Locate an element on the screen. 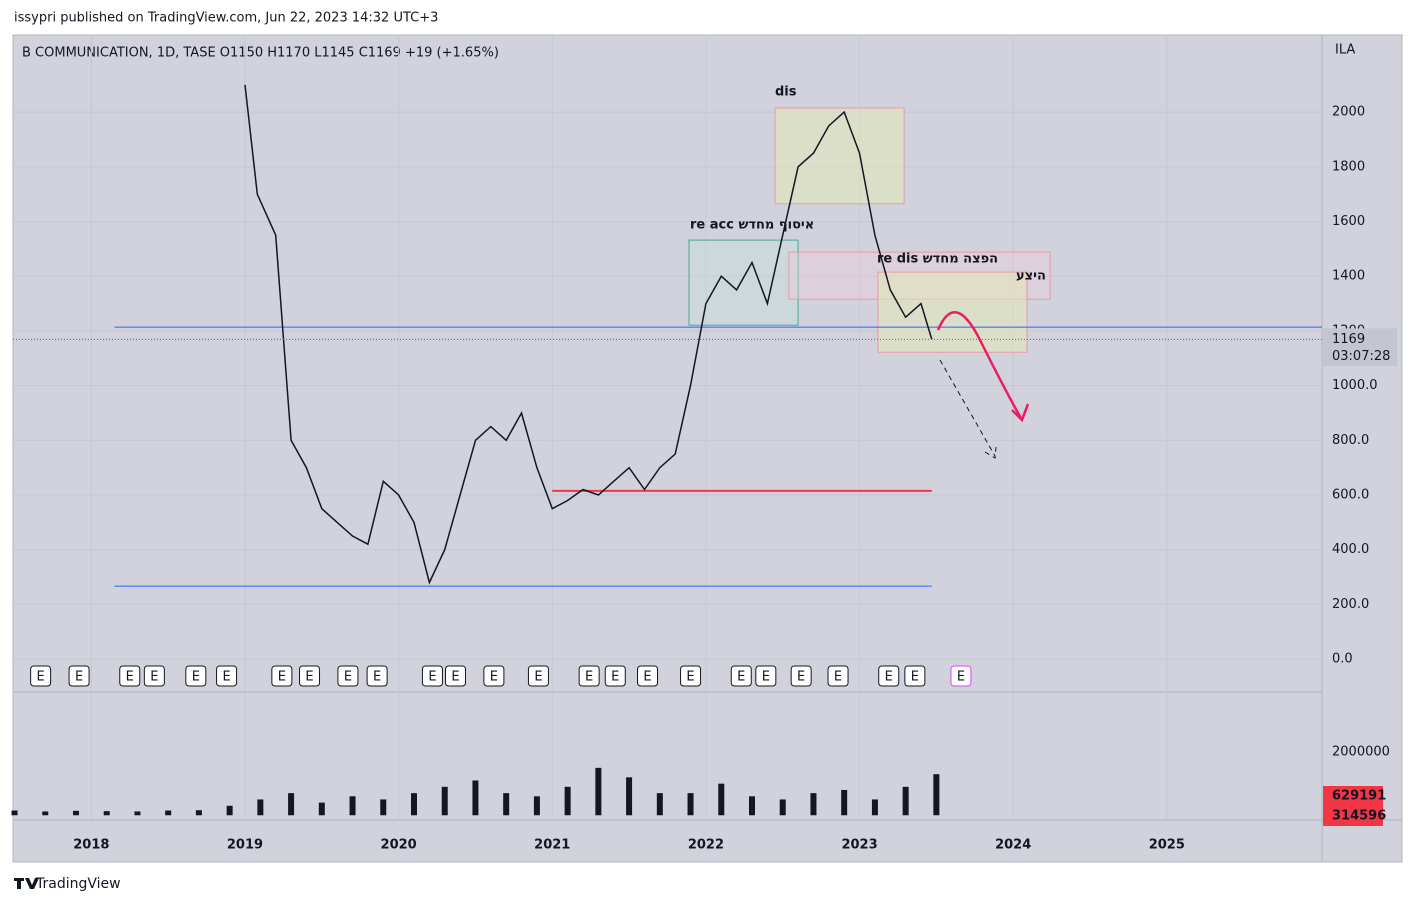 This screenshot has width=1415, height=910. y-tick-label: 0.0 is located at coordinates (1342, 659).